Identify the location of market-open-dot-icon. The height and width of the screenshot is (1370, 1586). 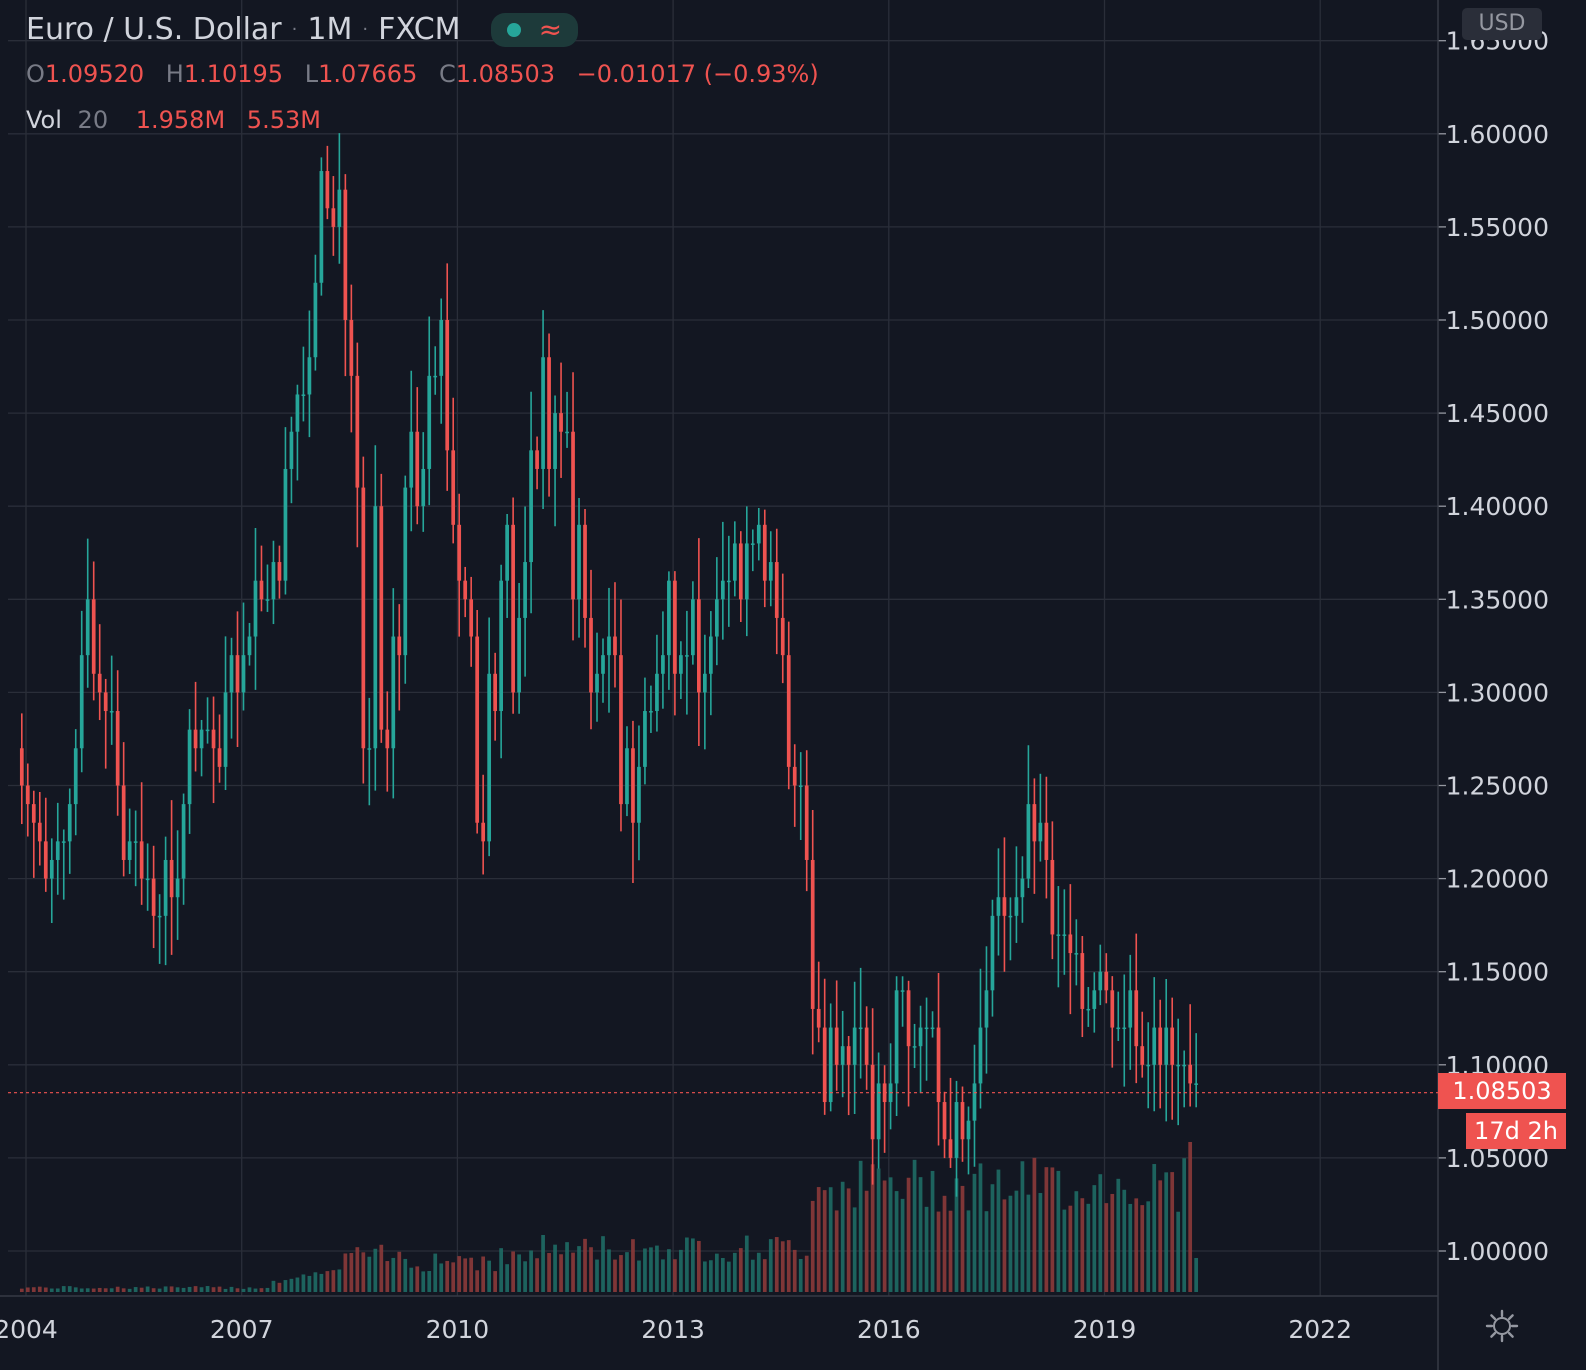
(513, 29).